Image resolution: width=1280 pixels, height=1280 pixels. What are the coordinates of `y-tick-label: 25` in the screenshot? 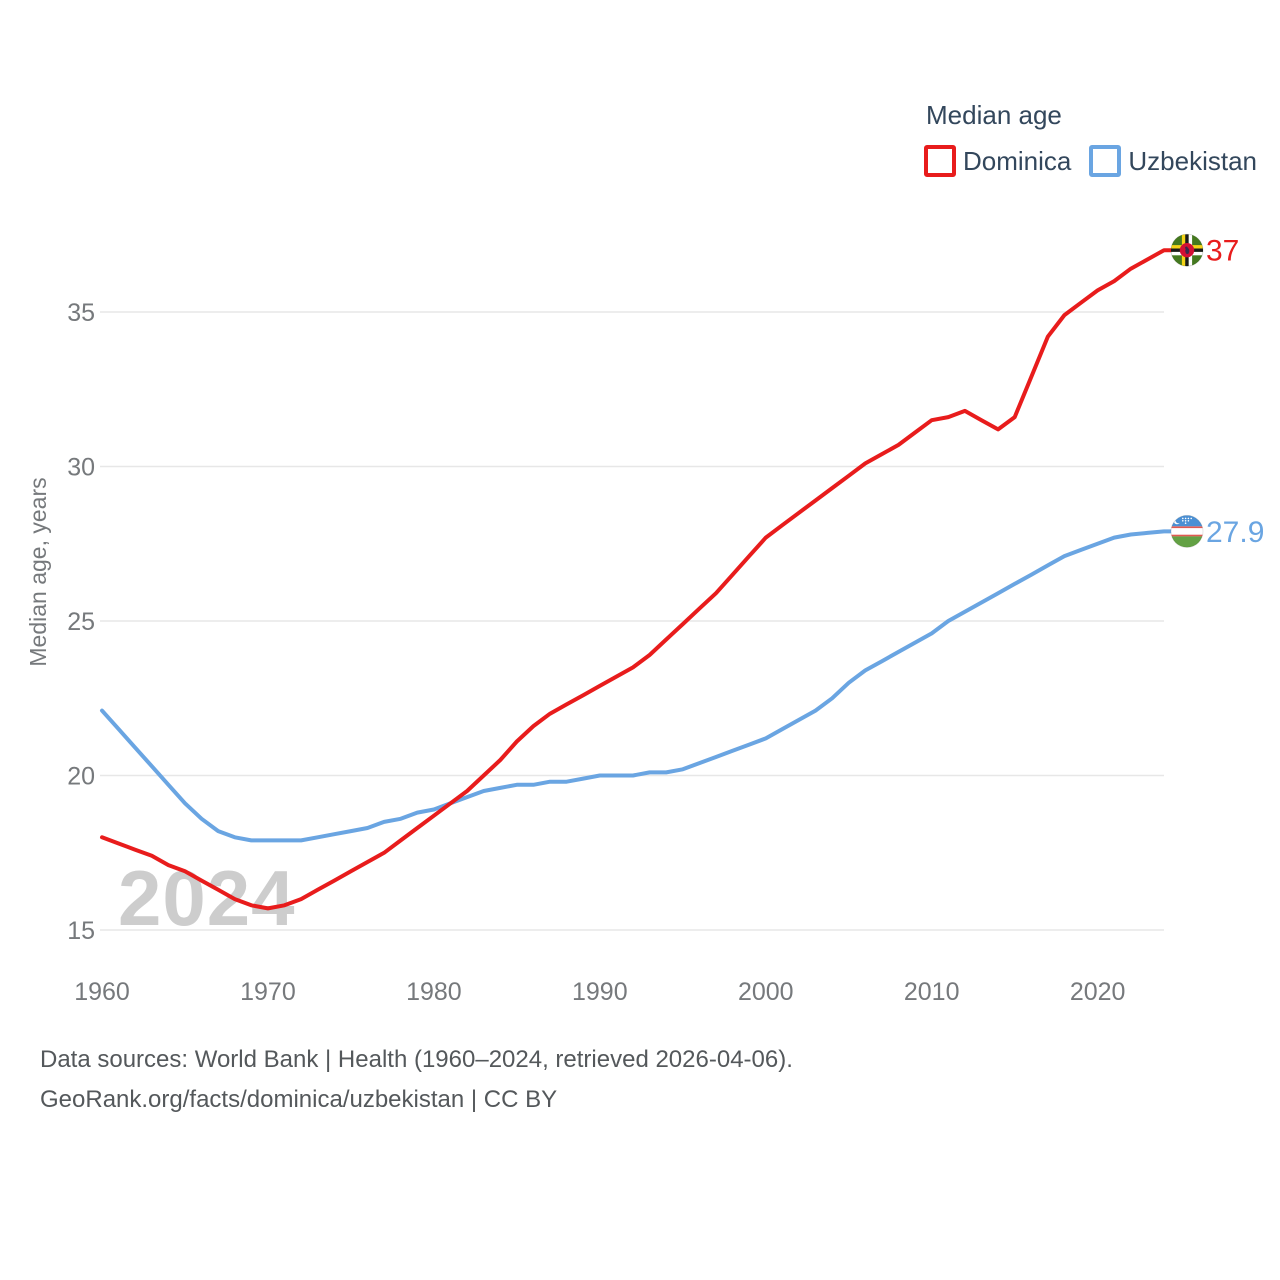 It's located at (81, 622).